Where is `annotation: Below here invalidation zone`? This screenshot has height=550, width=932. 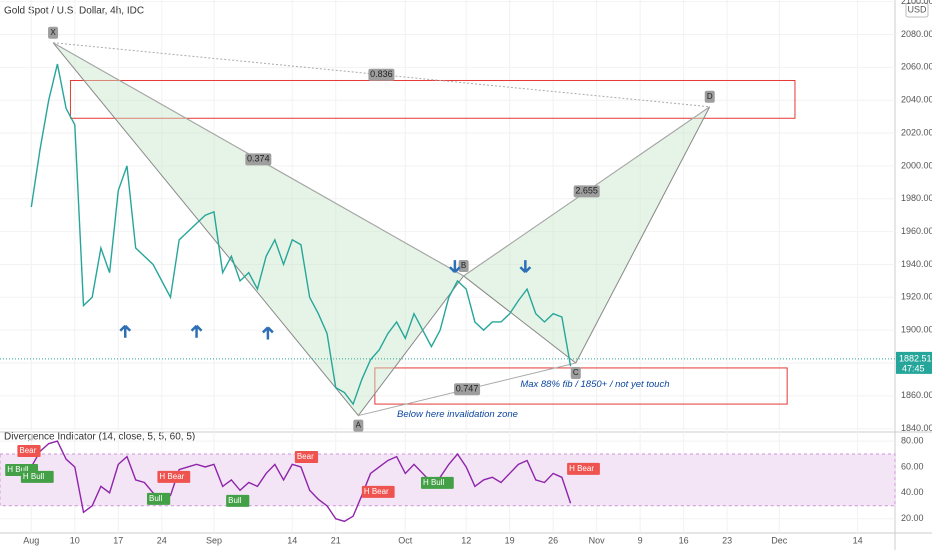 annotation: Below here invalidation zone is located at coordinates (457, 414).